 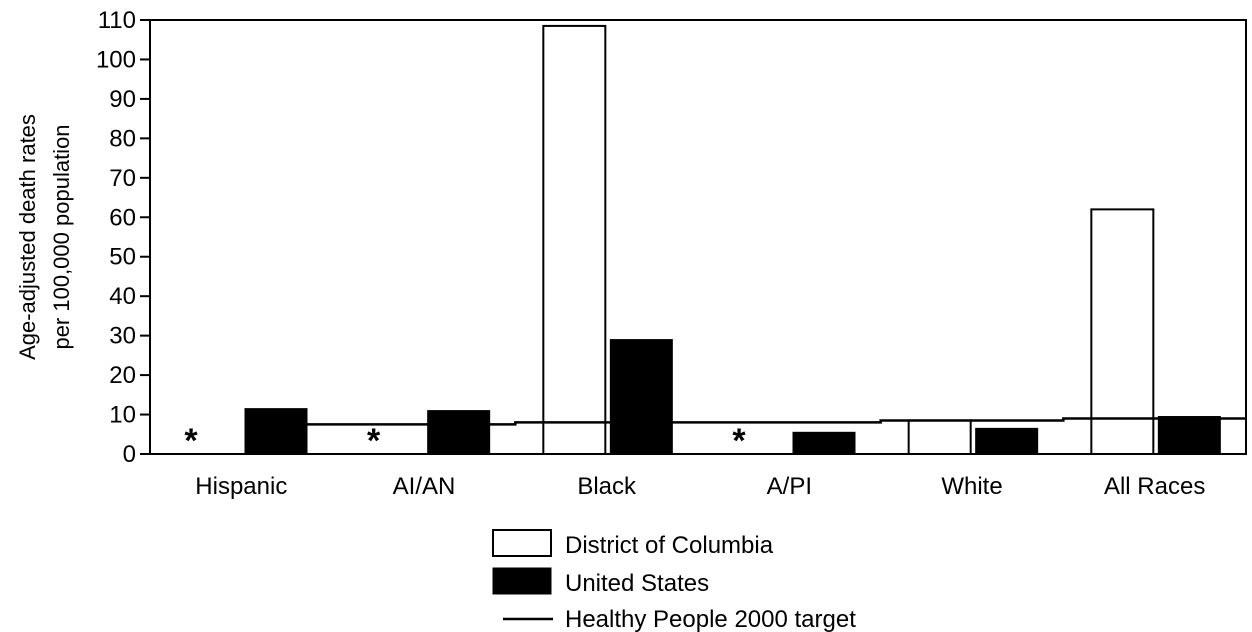 I want to click on legend-label-dc: District of Columbia, so click(x=669, y=545).